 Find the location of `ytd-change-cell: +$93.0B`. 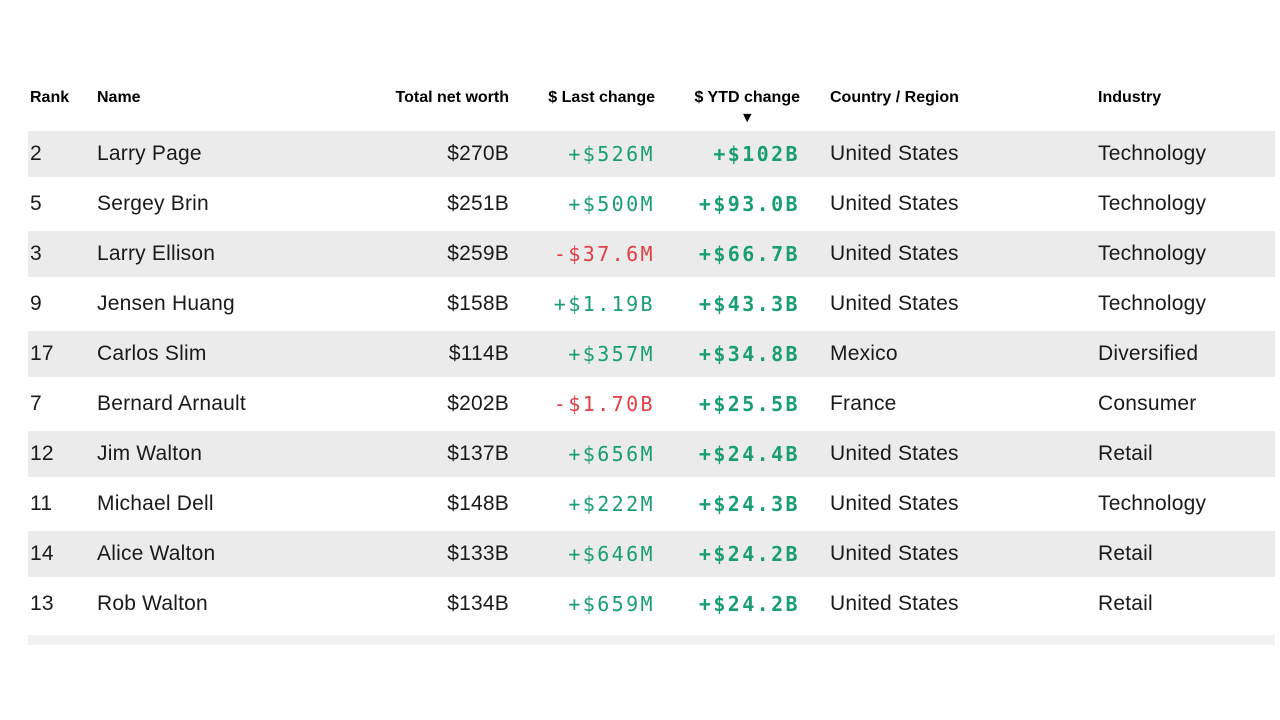

ytd-change-cell: +$93.0B is located at coordinates (749, 204).